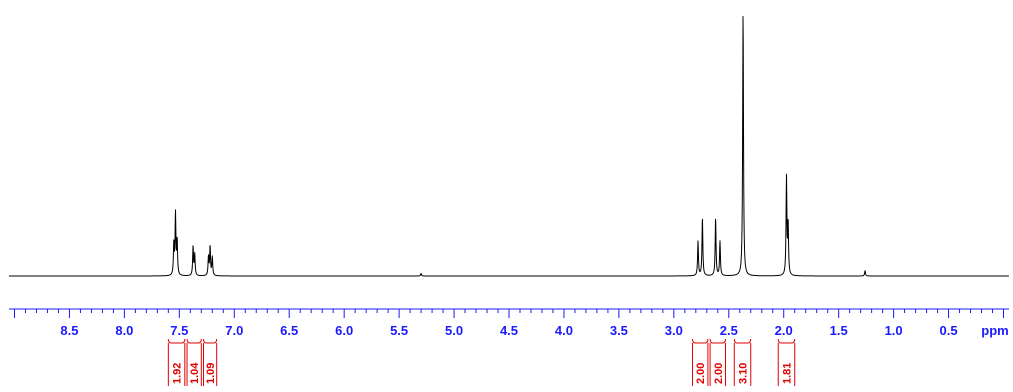 This screenshot has width=1013, height=392. I want to click on tick-label: 6.0, so click(344, 330).